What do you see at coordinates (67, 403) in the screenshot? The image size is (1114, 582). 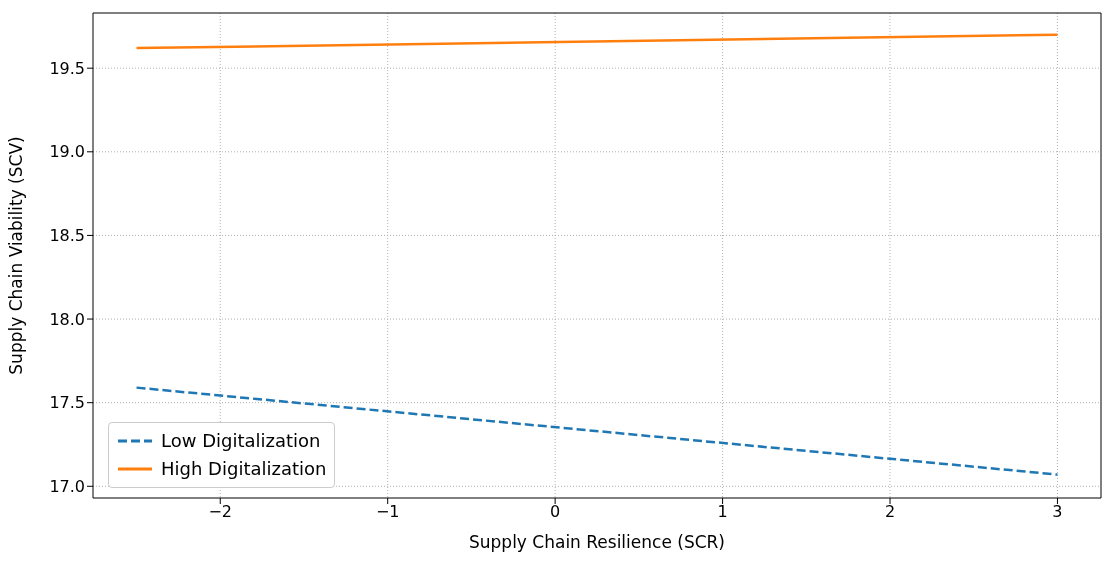 I see `y-tick-label: 17.5` at bounding box center [67, 403].